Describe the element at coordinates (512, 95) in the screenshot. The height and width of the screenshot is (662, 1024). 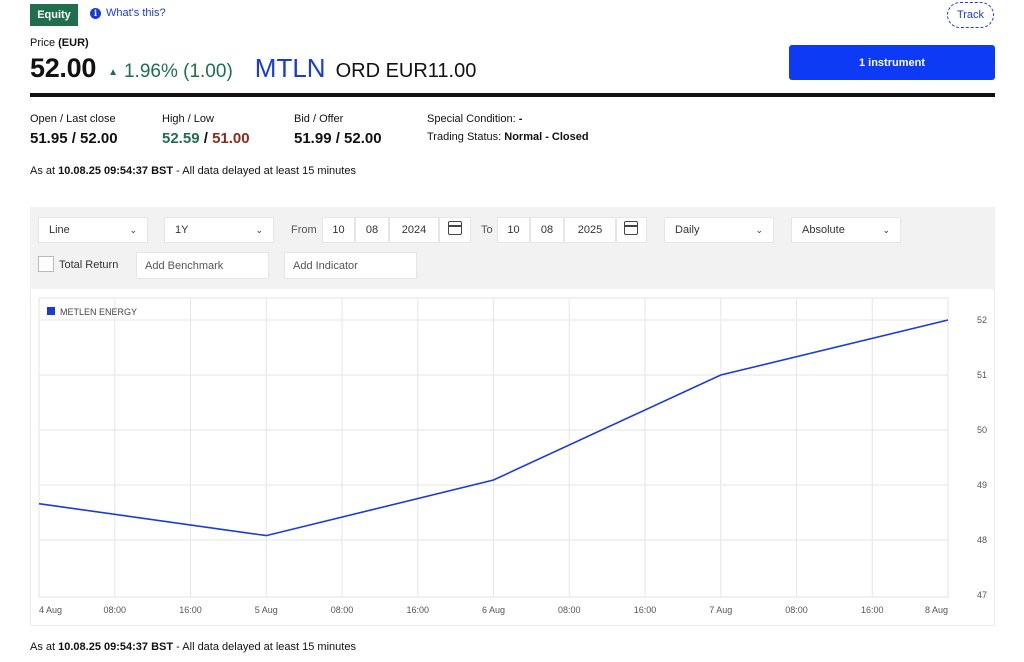
I see `header-divider` at that location.